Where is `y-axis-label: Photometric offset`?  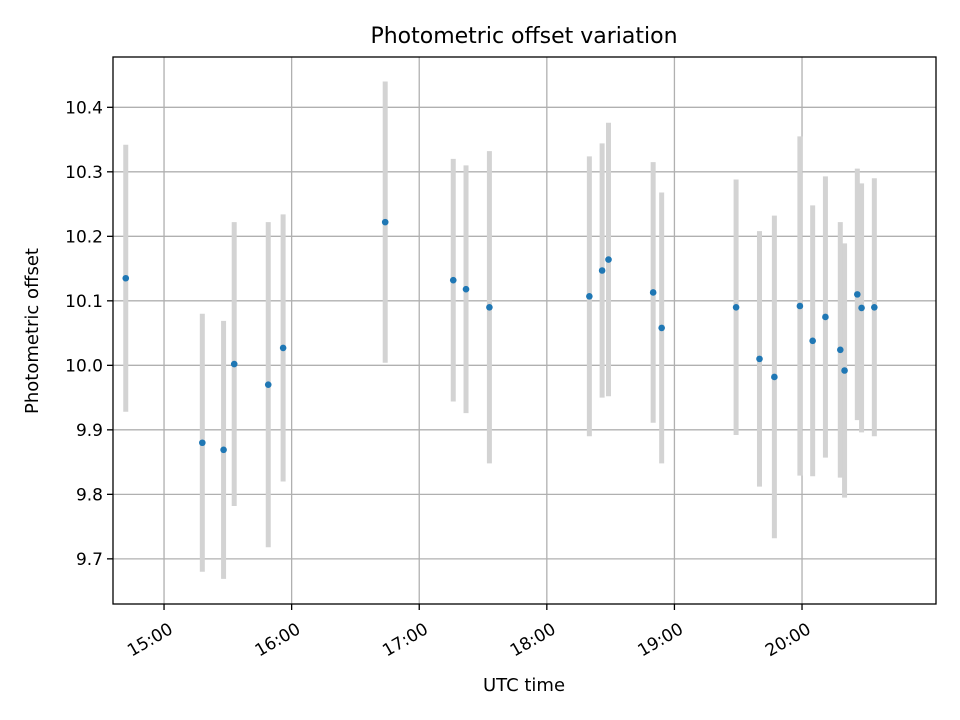
y-axis-label: Photometric offset is located at coordinates (32, 331).